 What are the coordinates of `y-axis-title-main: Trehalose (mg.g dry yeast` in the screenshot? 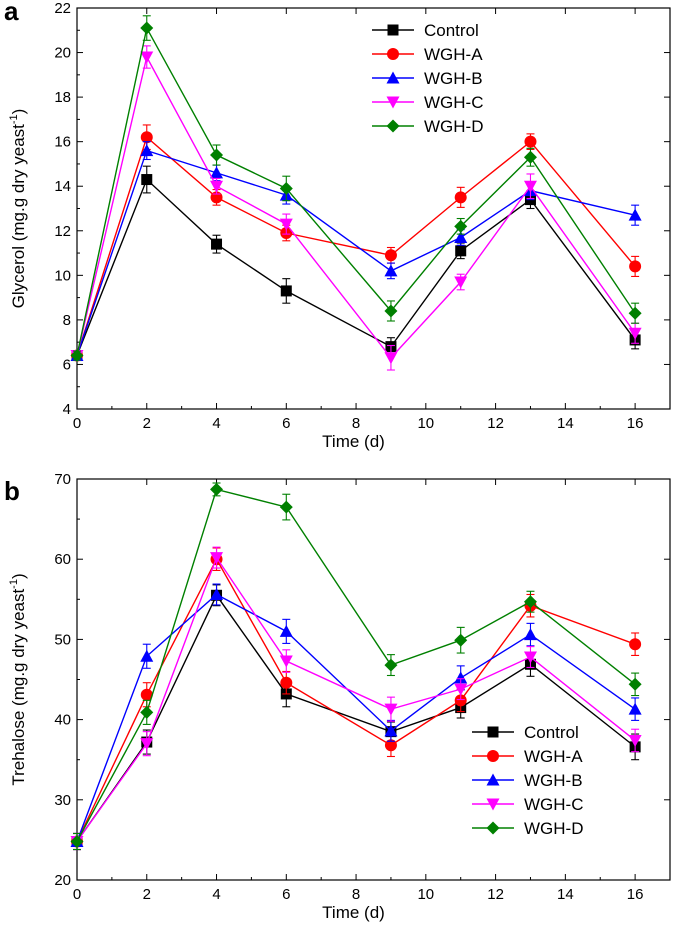 It's located at (18, 687).